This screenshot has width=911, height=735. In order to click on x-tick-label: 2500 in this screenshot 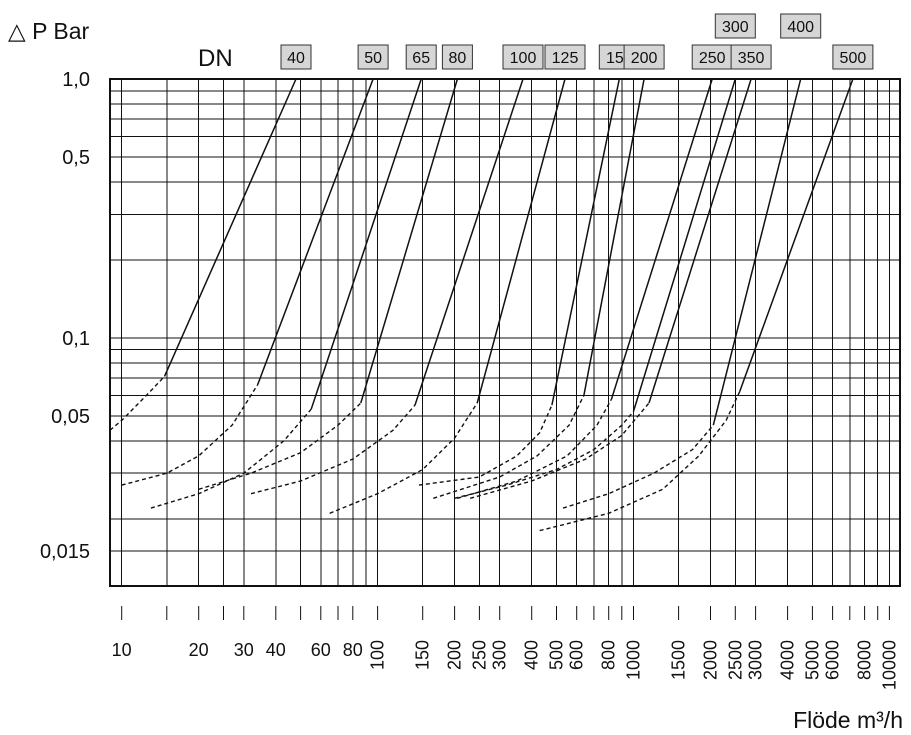, I will do `click(735, 660)`.